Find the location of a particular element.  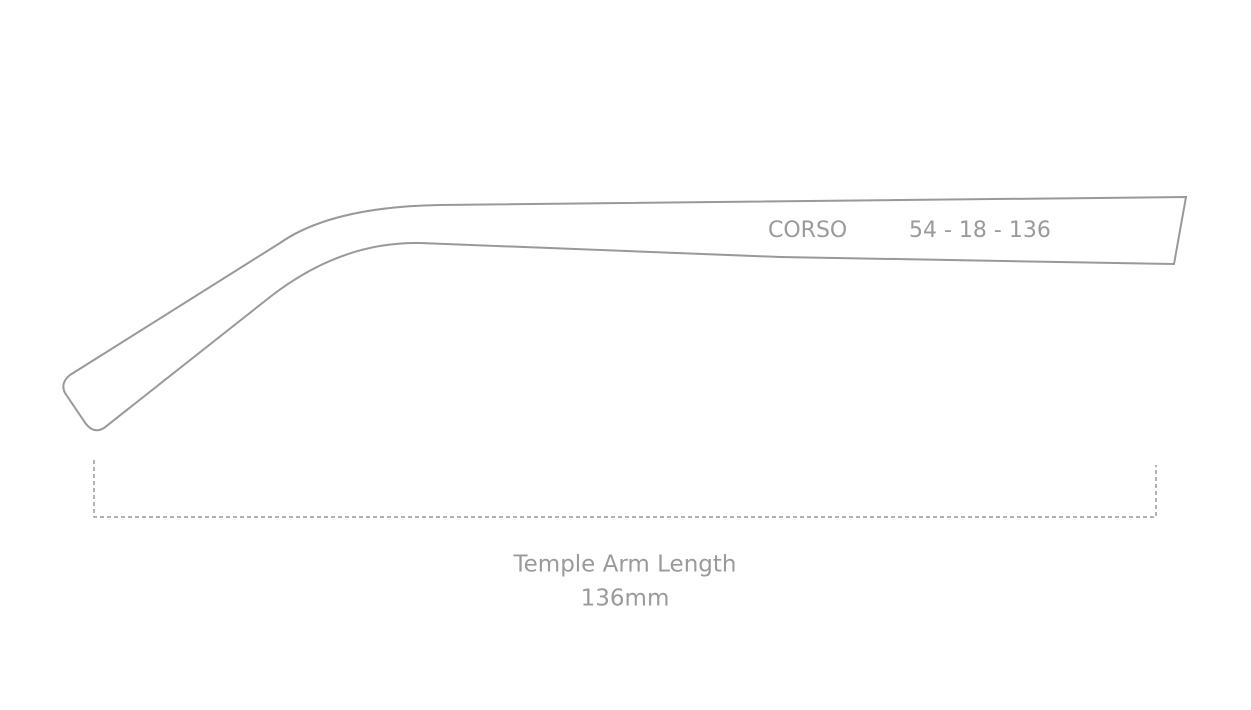

model-name: CORSO is located at coordinates (807, 230).